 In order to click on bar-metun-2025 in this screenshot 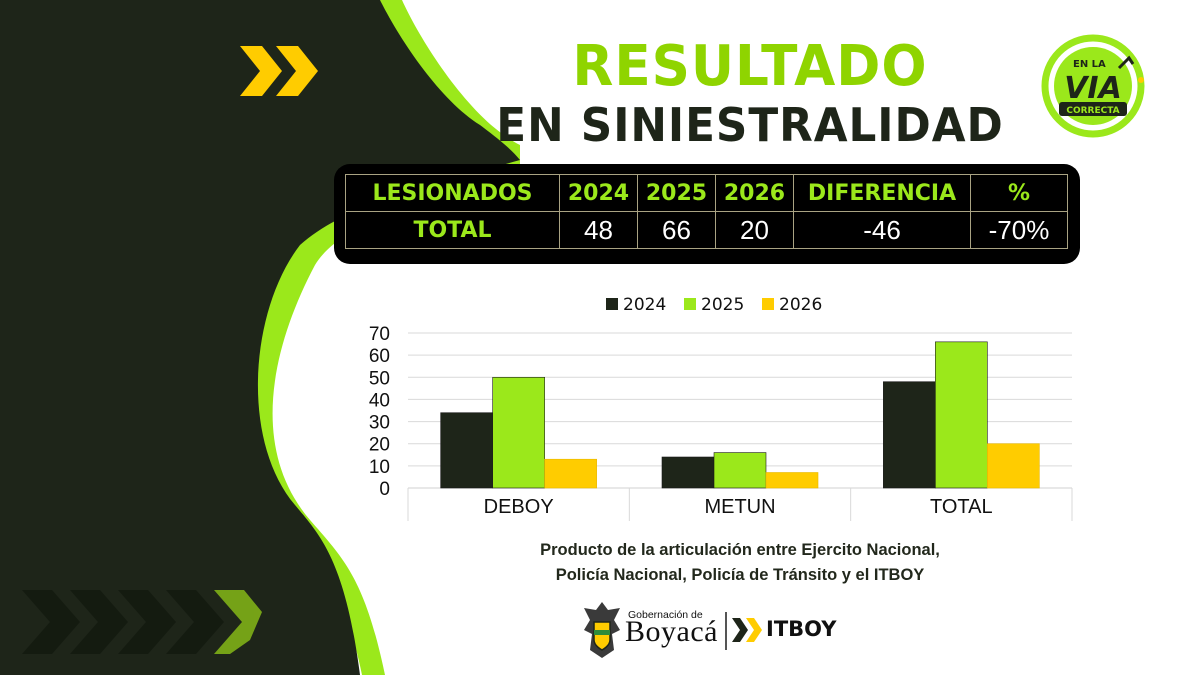, I will do `click(740, 470)`.